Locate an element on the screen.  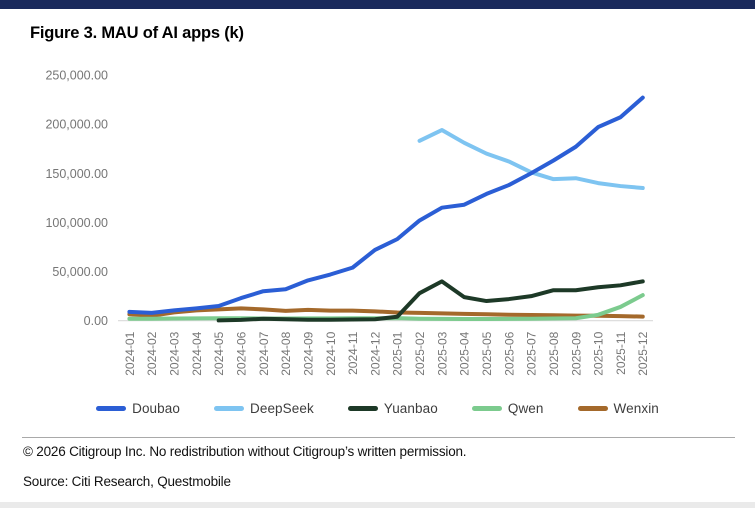
legend-marker-doubao is located at coordinates (111, 408).